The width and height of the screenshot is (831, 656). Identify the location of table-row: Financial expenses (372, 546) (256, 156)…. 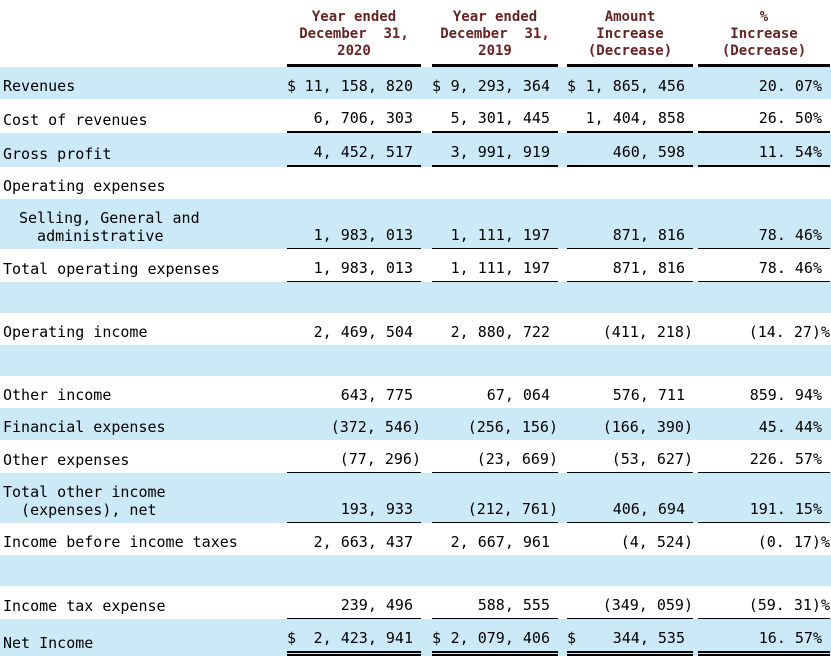
(415, 424).